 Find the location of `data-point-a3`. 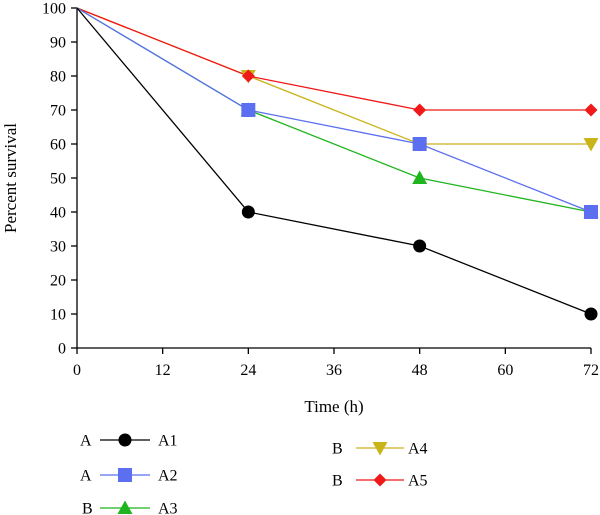

data-point-a3 is located at coordinates (420, 177).